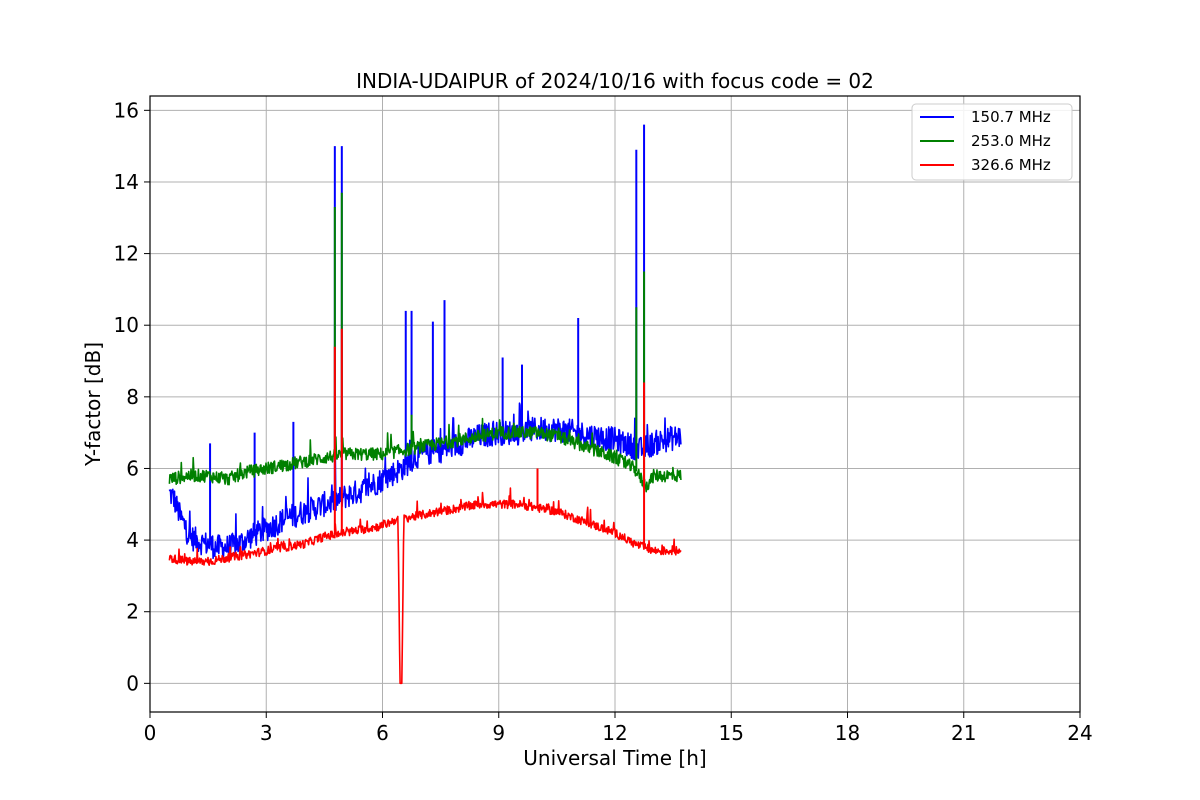  What do you see at coordinates (614, 758) in the screenshot?
I see `x-axis-label: Universal Time [h]` at bounding box center [614, 758].